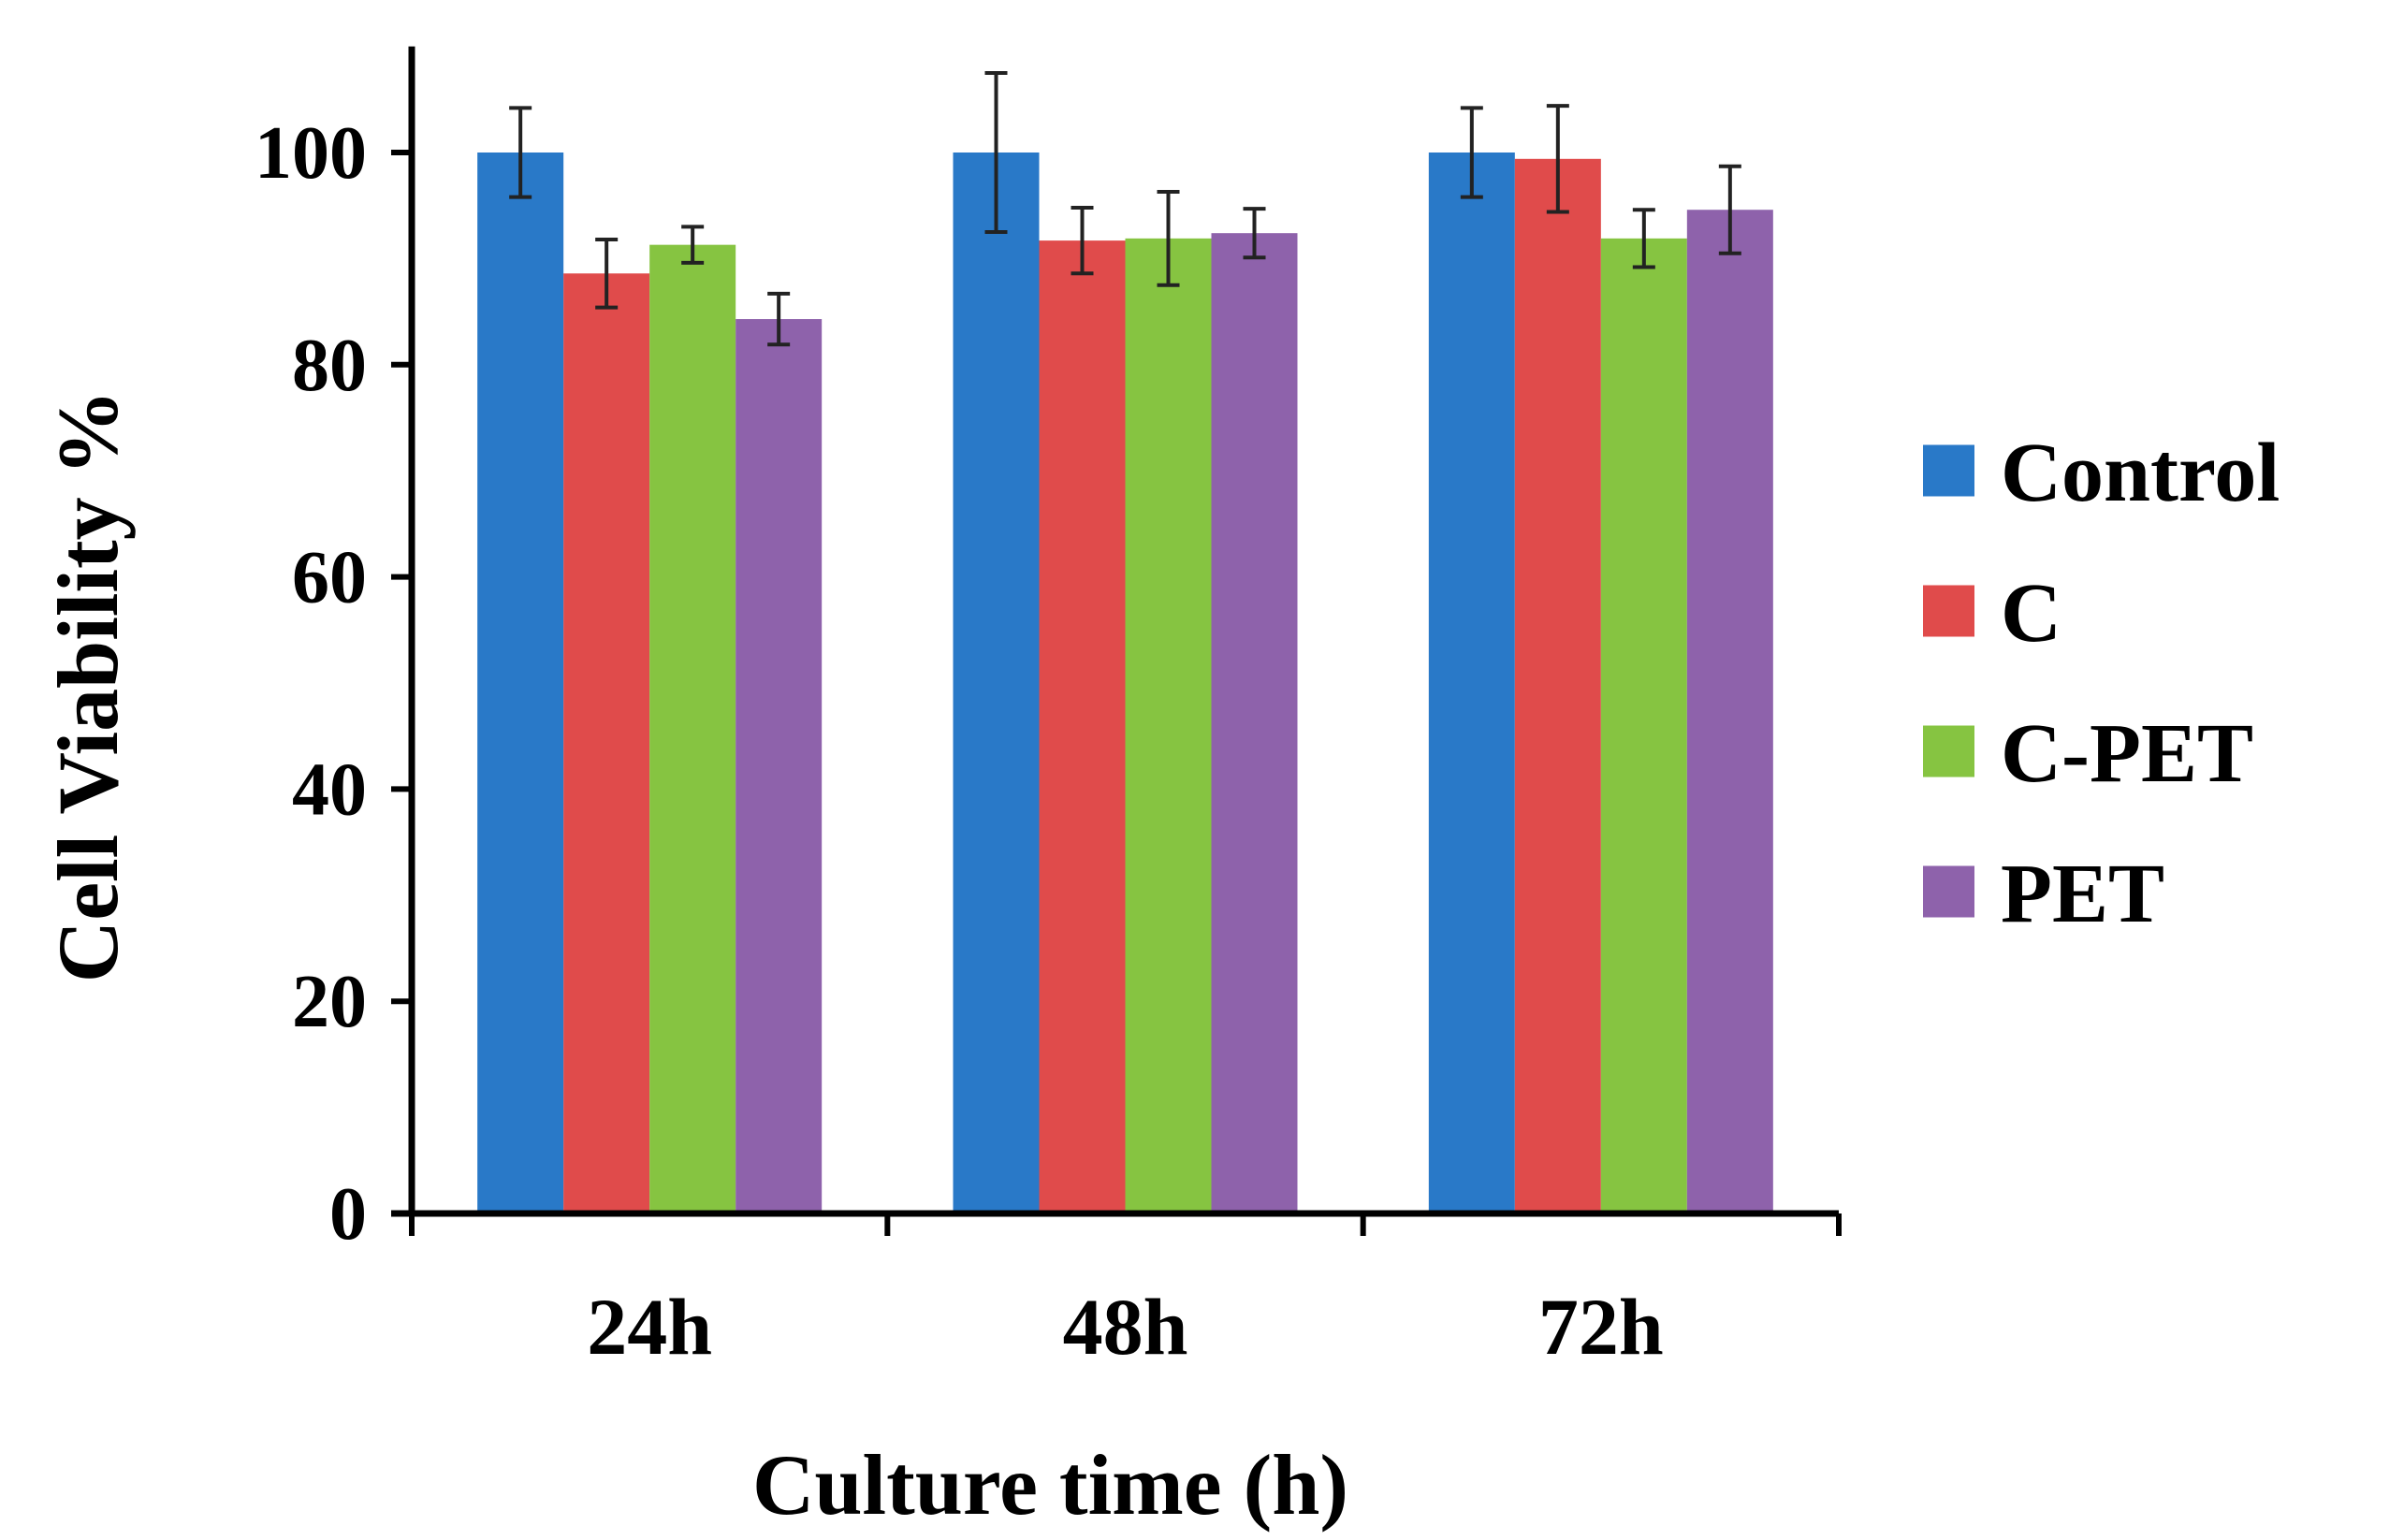 The width and height of the screenshot is (2389, 1540). What do you see at coordinates (2031, 614) in the screenshot?
I see `legend-label-c: C` at bounding box center [2031, 614].